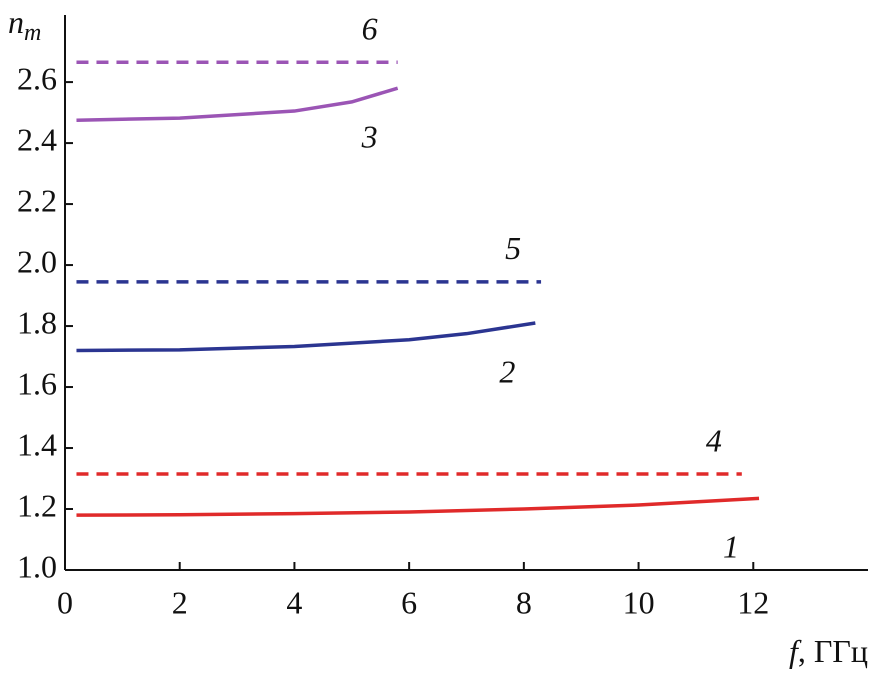 The width and height of the screenshot is (872, 678). I want to click on y-tick-label: 2.6, so click(37, 78).